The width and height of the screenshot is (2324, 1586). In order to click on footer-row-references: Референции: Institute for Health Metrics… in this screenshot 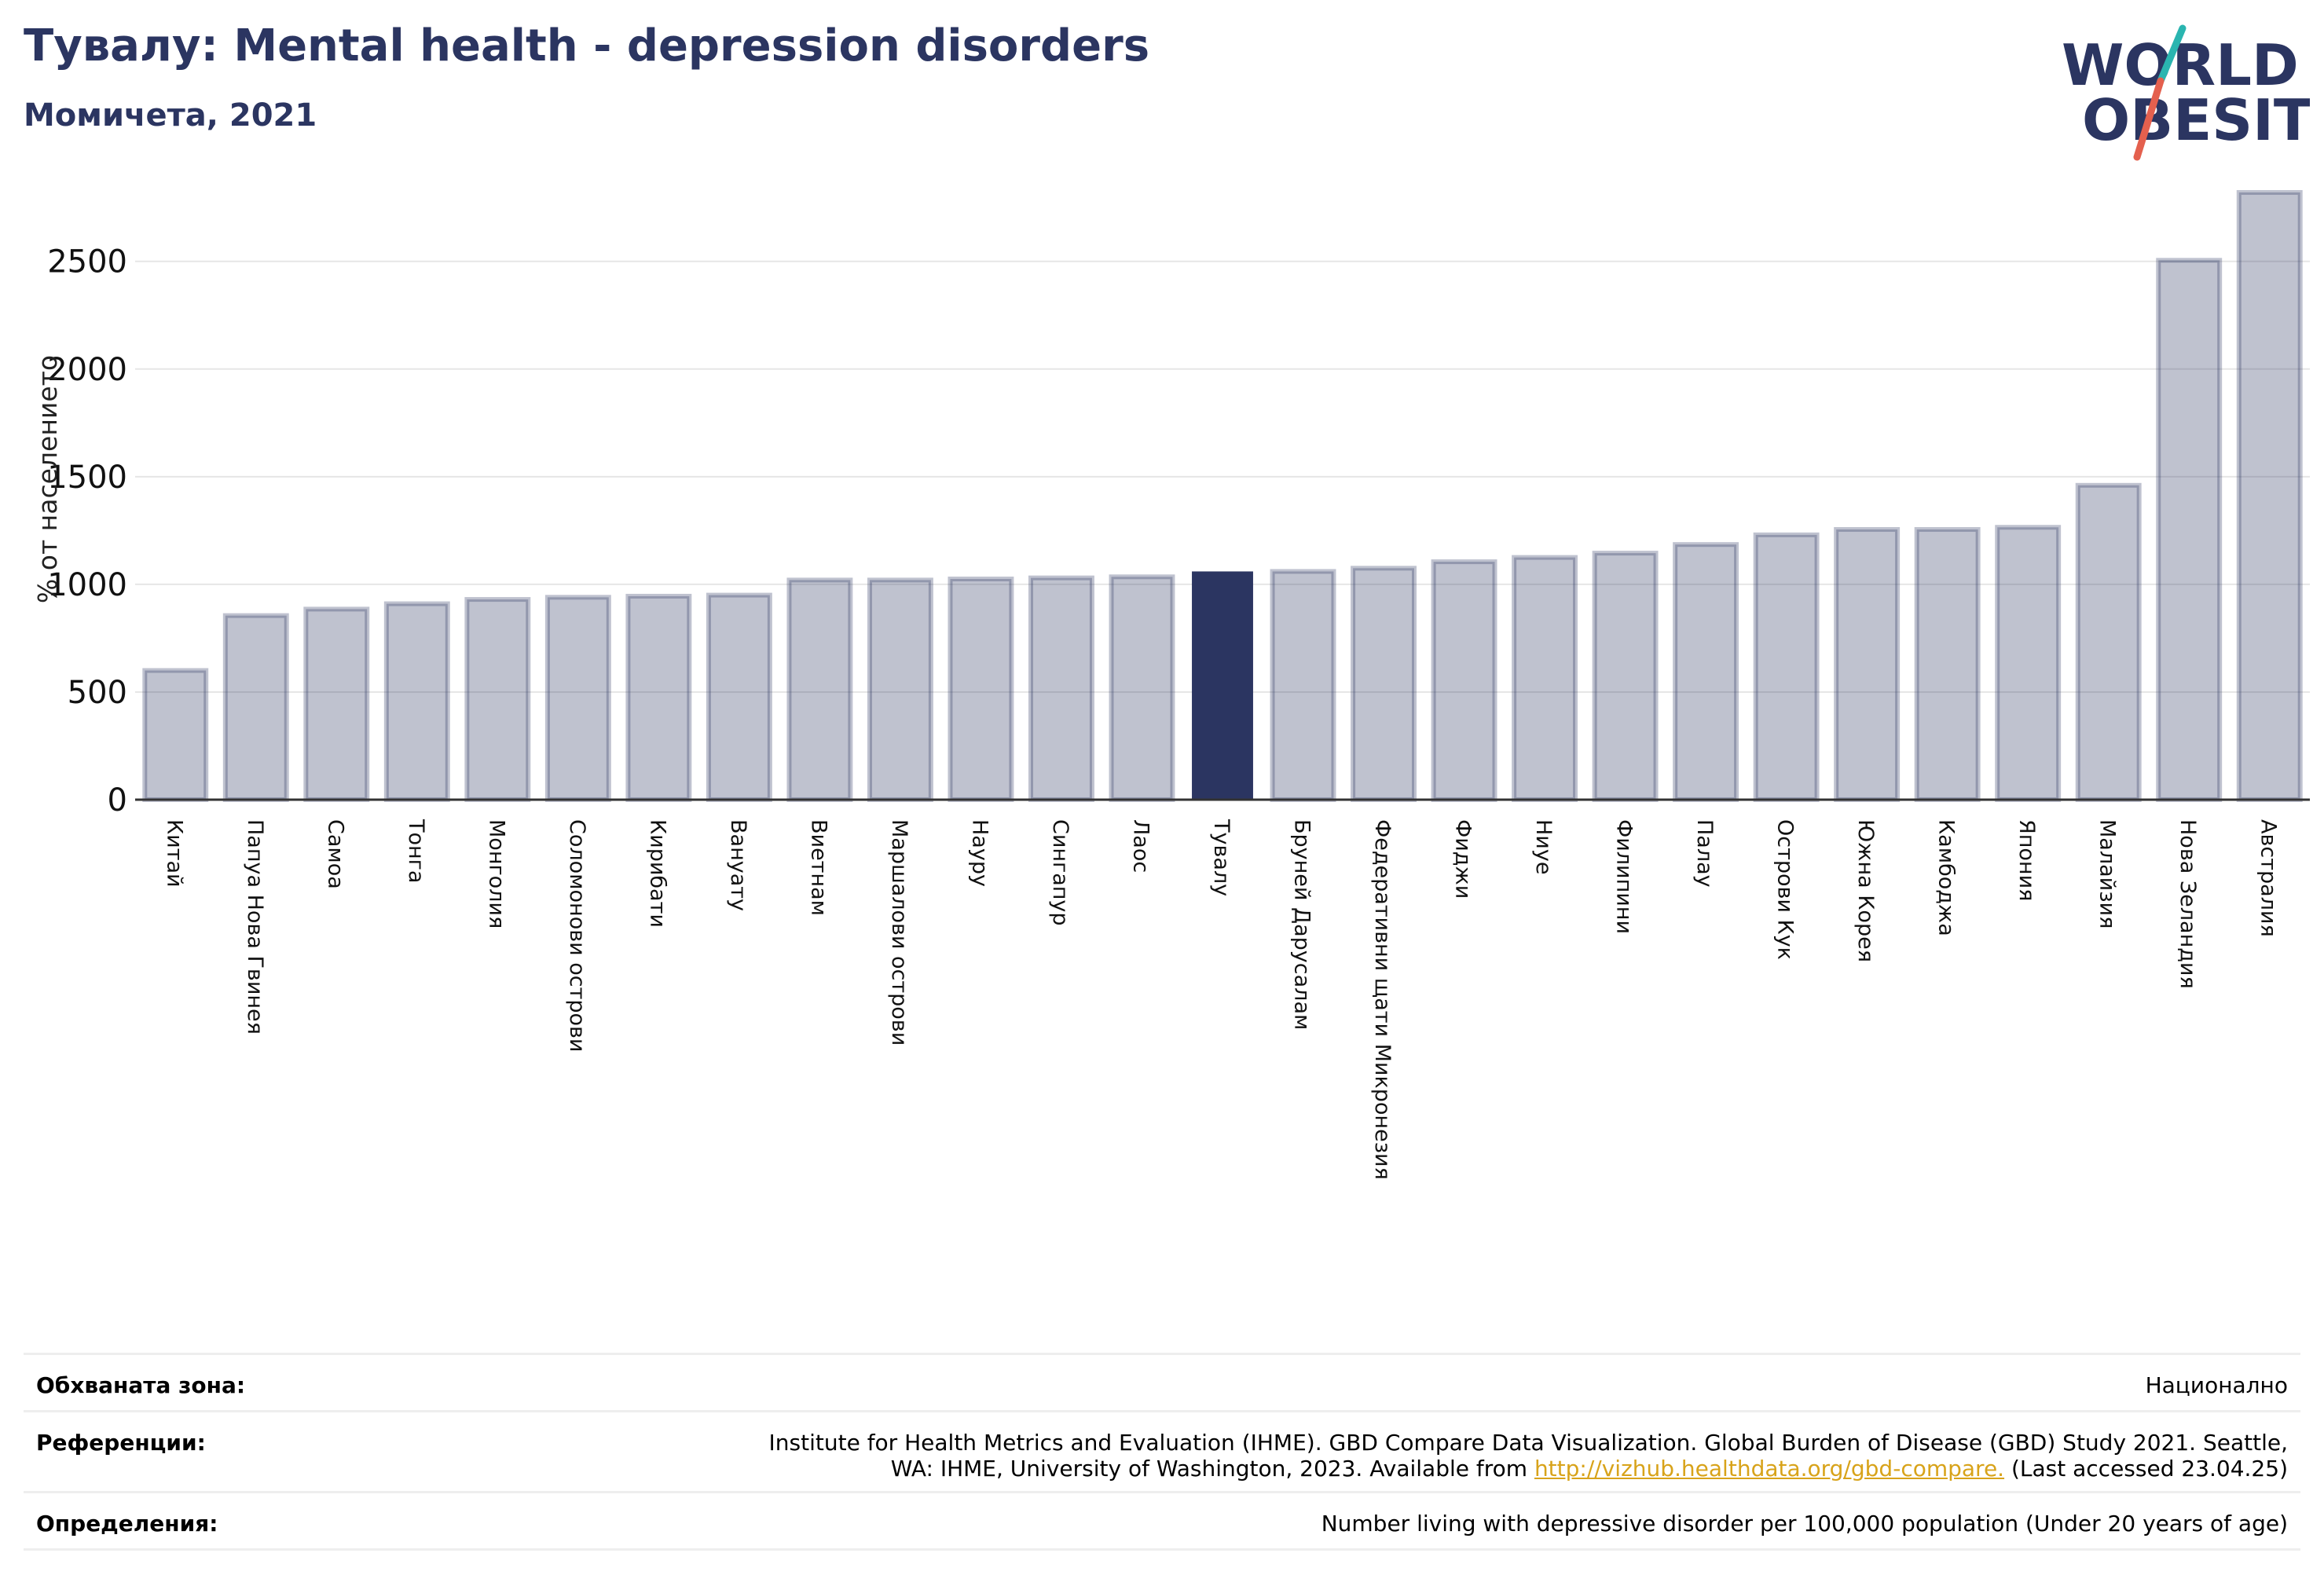, I will do `click(1162, 1450)`.